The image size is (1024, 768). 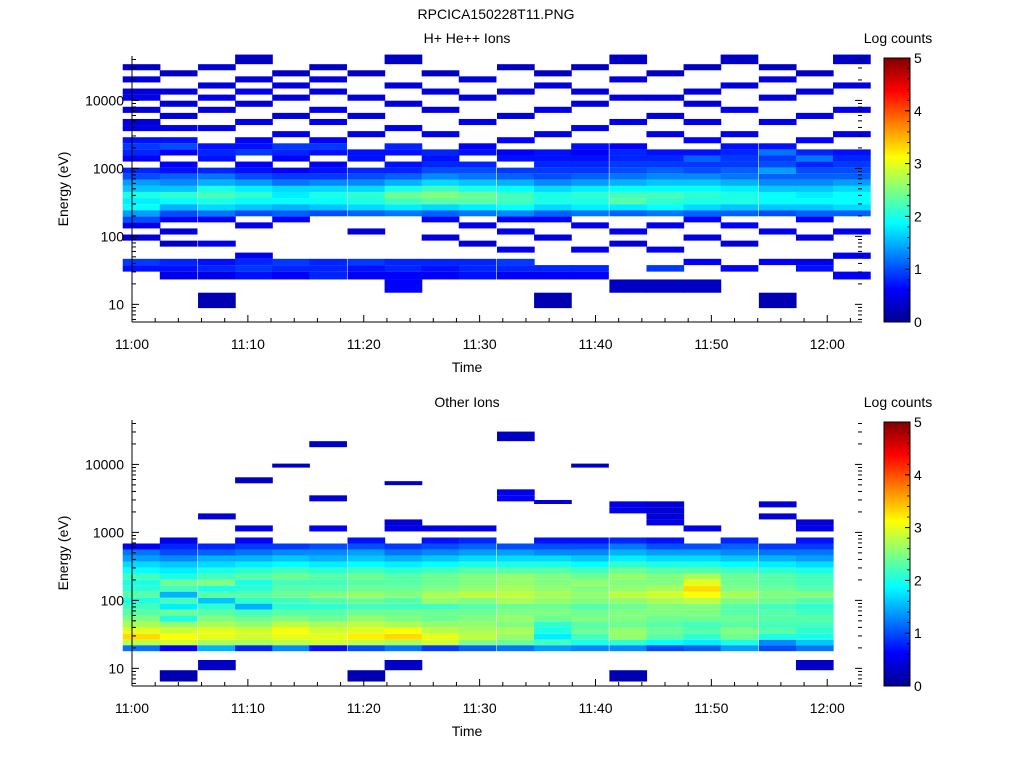 I want to click on y-tick-label: 10, so click(x=116, y=304).